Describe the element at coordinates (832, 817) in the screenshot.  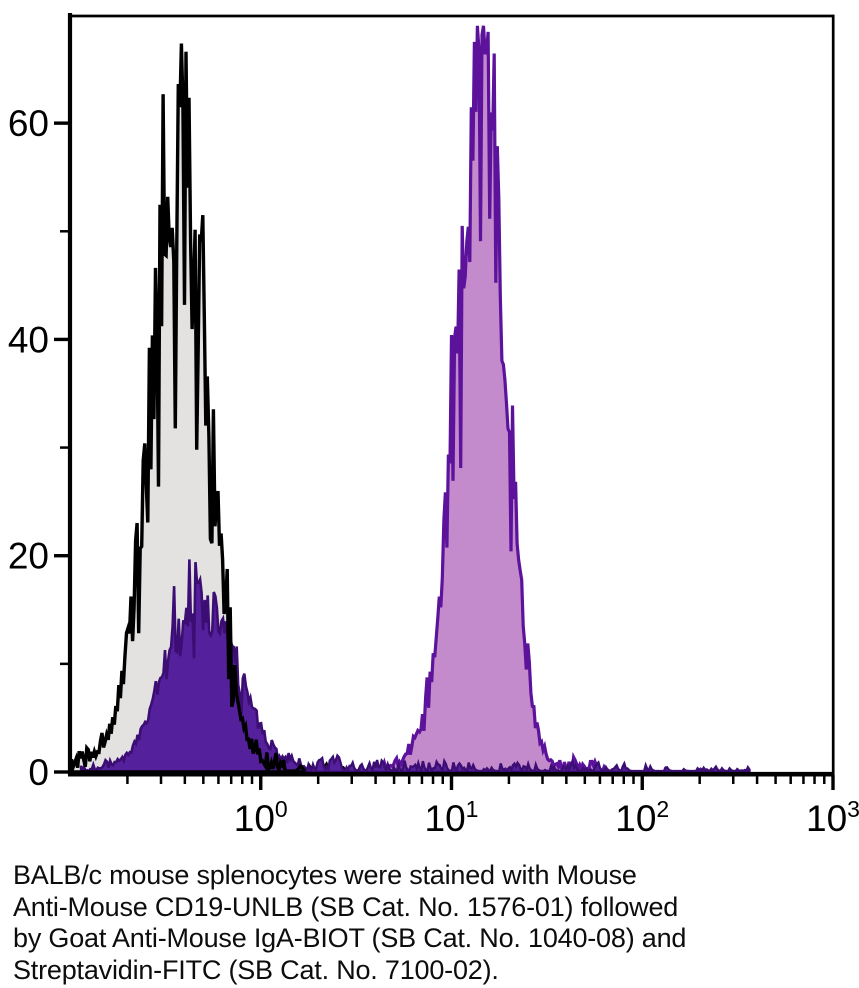
I see `svg-text: 10³` at that location.